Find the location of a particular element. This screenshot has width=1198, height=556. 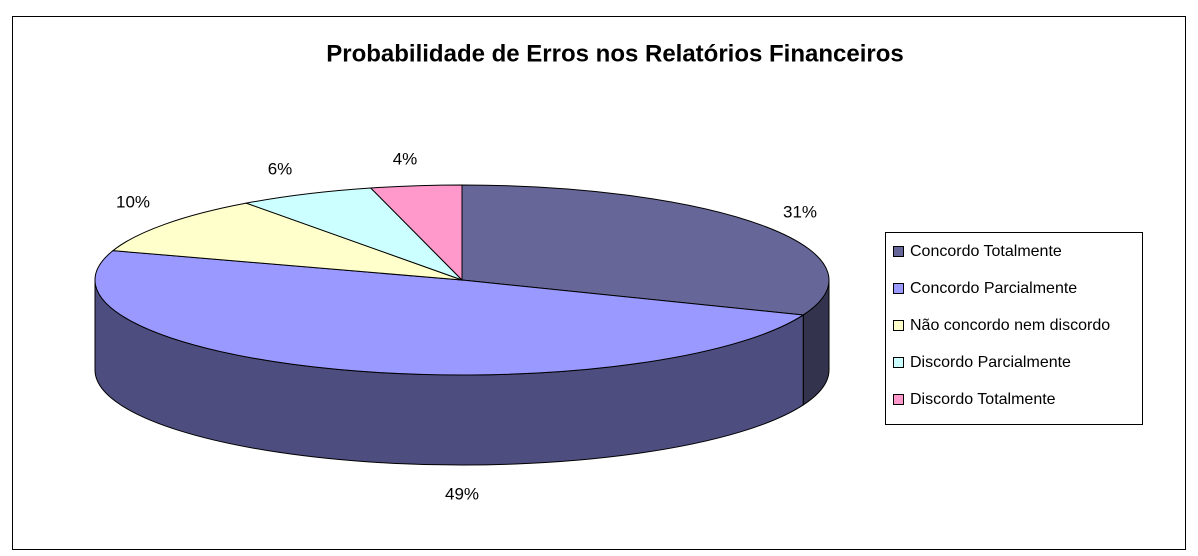

data-label: 10% is located at coordinates (133, 201).